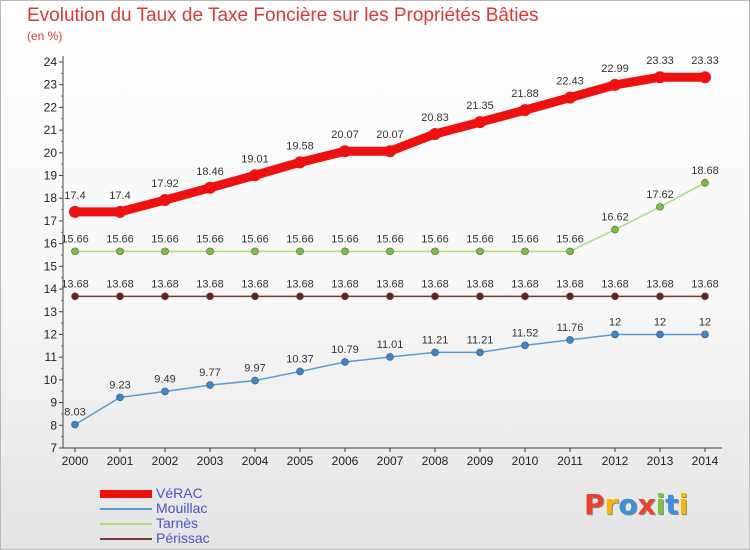 Image resolution: width=750 pixels, height=550 pixels. I want to click on data-label: 17.92, so click(165, 184).